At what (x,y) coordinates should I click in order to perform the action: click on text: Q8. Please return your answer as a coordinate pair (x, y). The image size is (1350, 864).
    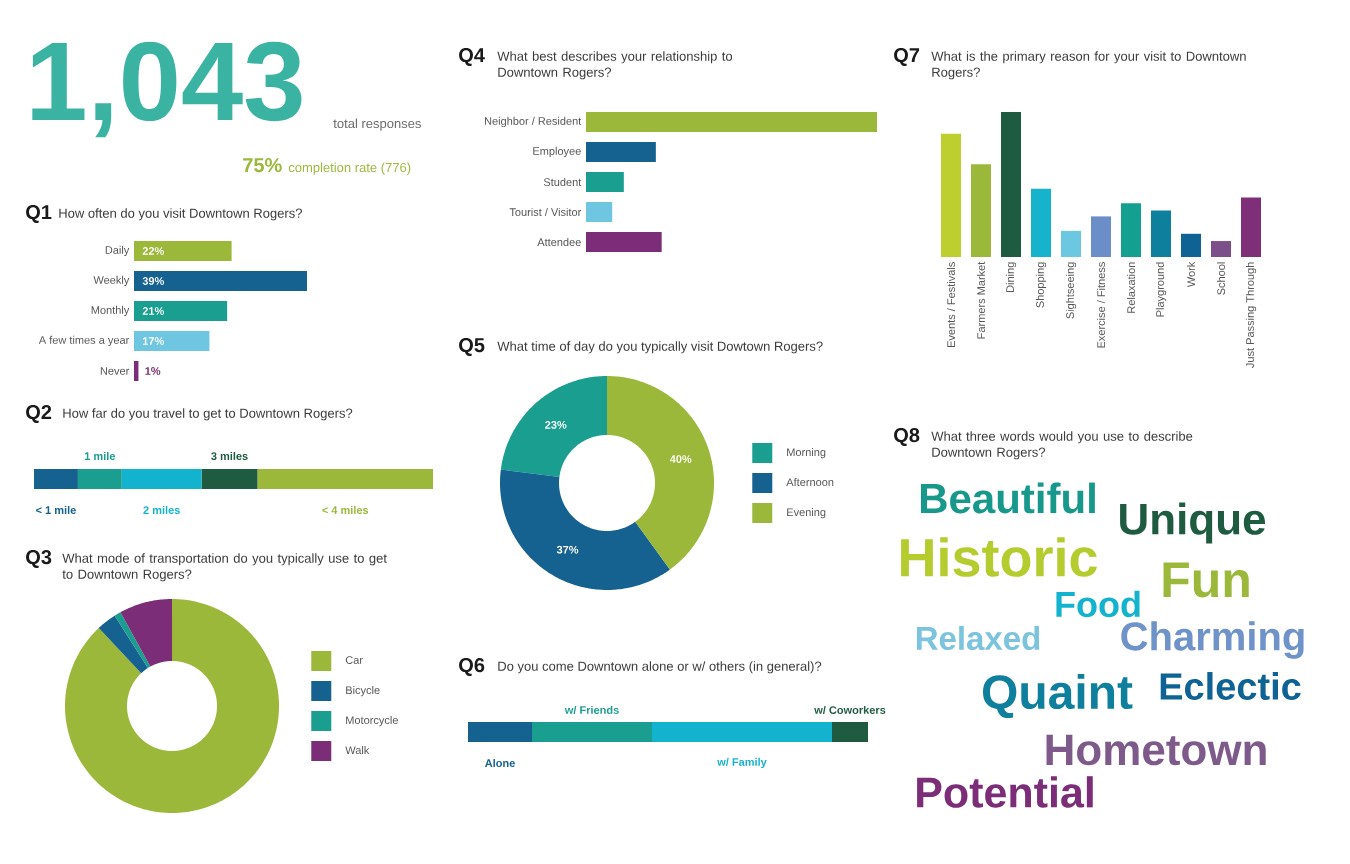
    Looking at the image, I should click on (907, 437).